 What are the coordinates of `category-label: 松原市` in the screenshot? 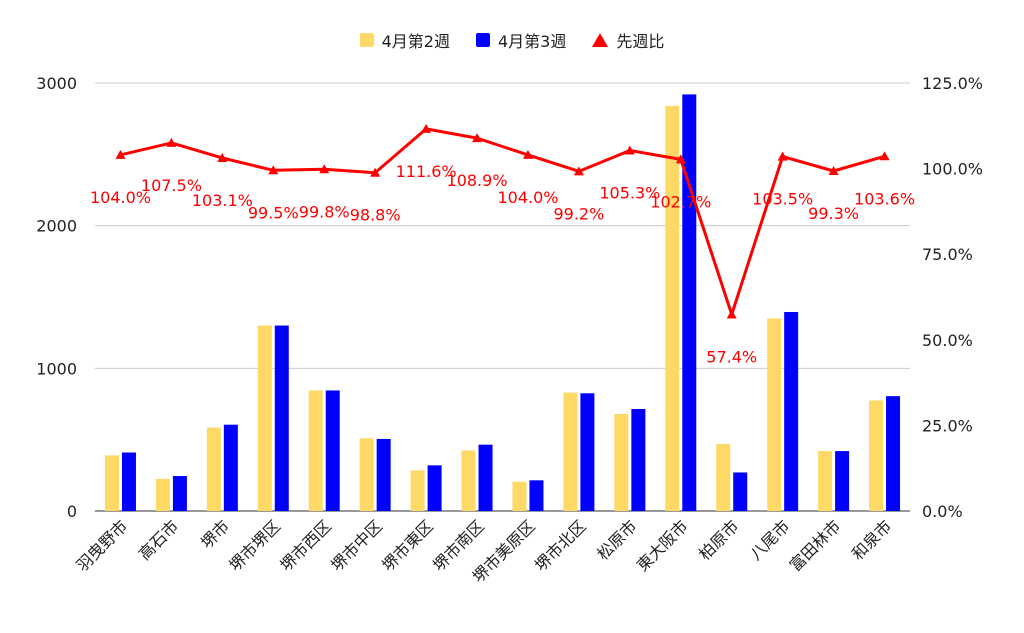 It's located at (616, 539).